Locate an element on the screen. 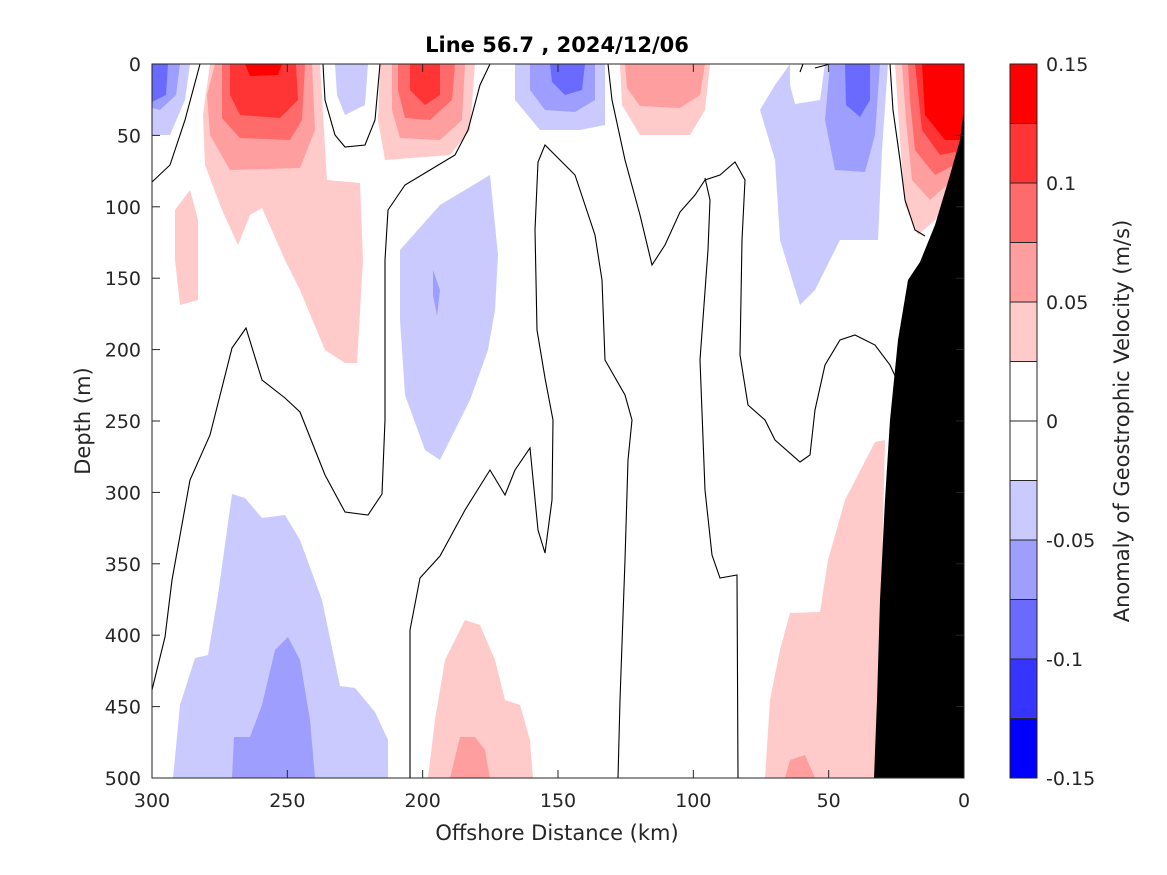 The image size is (1167, 875). pos-anomaly-260km-core is located at coordinates (263, 70).